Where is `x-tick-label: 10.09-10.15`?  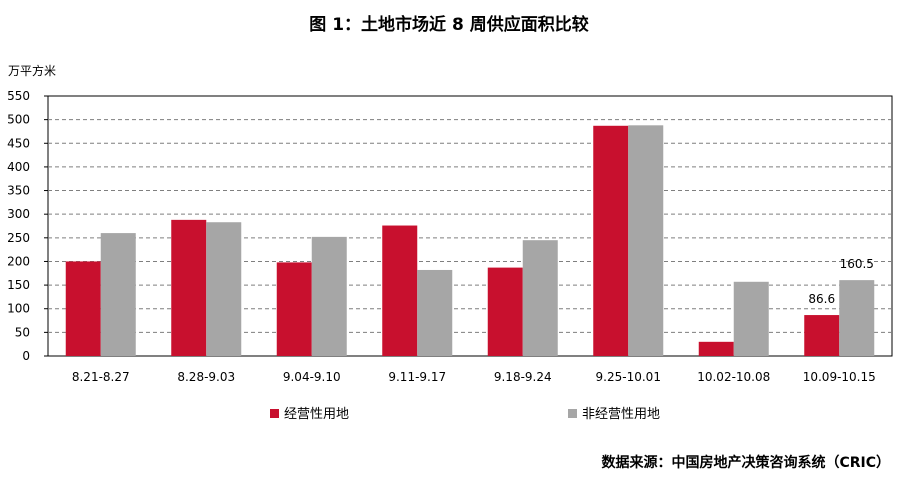 x-tick-label: 10.09-10.15 is located at coordinates (839, 377).